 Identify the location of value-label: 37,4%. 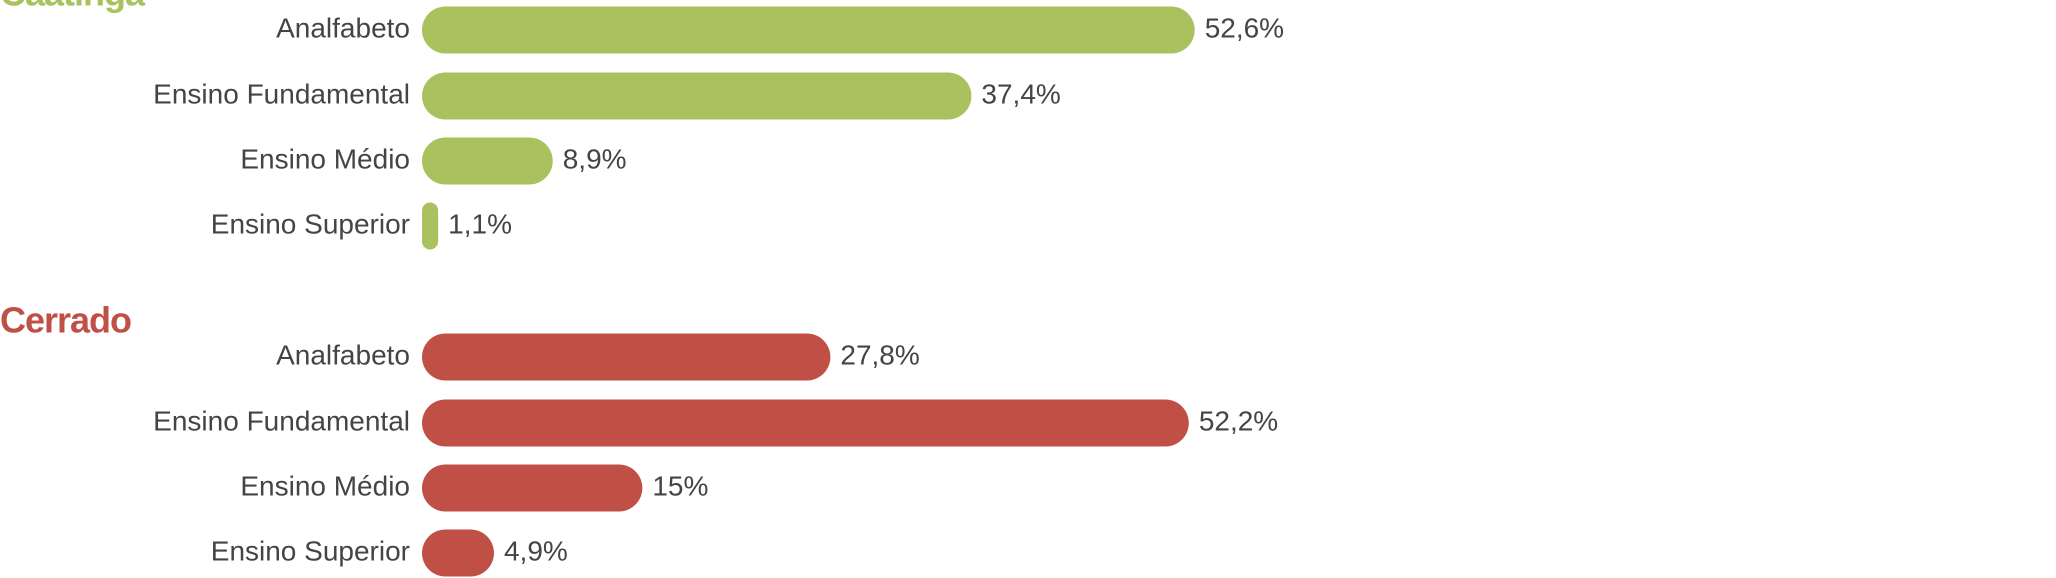
(1020, 93).